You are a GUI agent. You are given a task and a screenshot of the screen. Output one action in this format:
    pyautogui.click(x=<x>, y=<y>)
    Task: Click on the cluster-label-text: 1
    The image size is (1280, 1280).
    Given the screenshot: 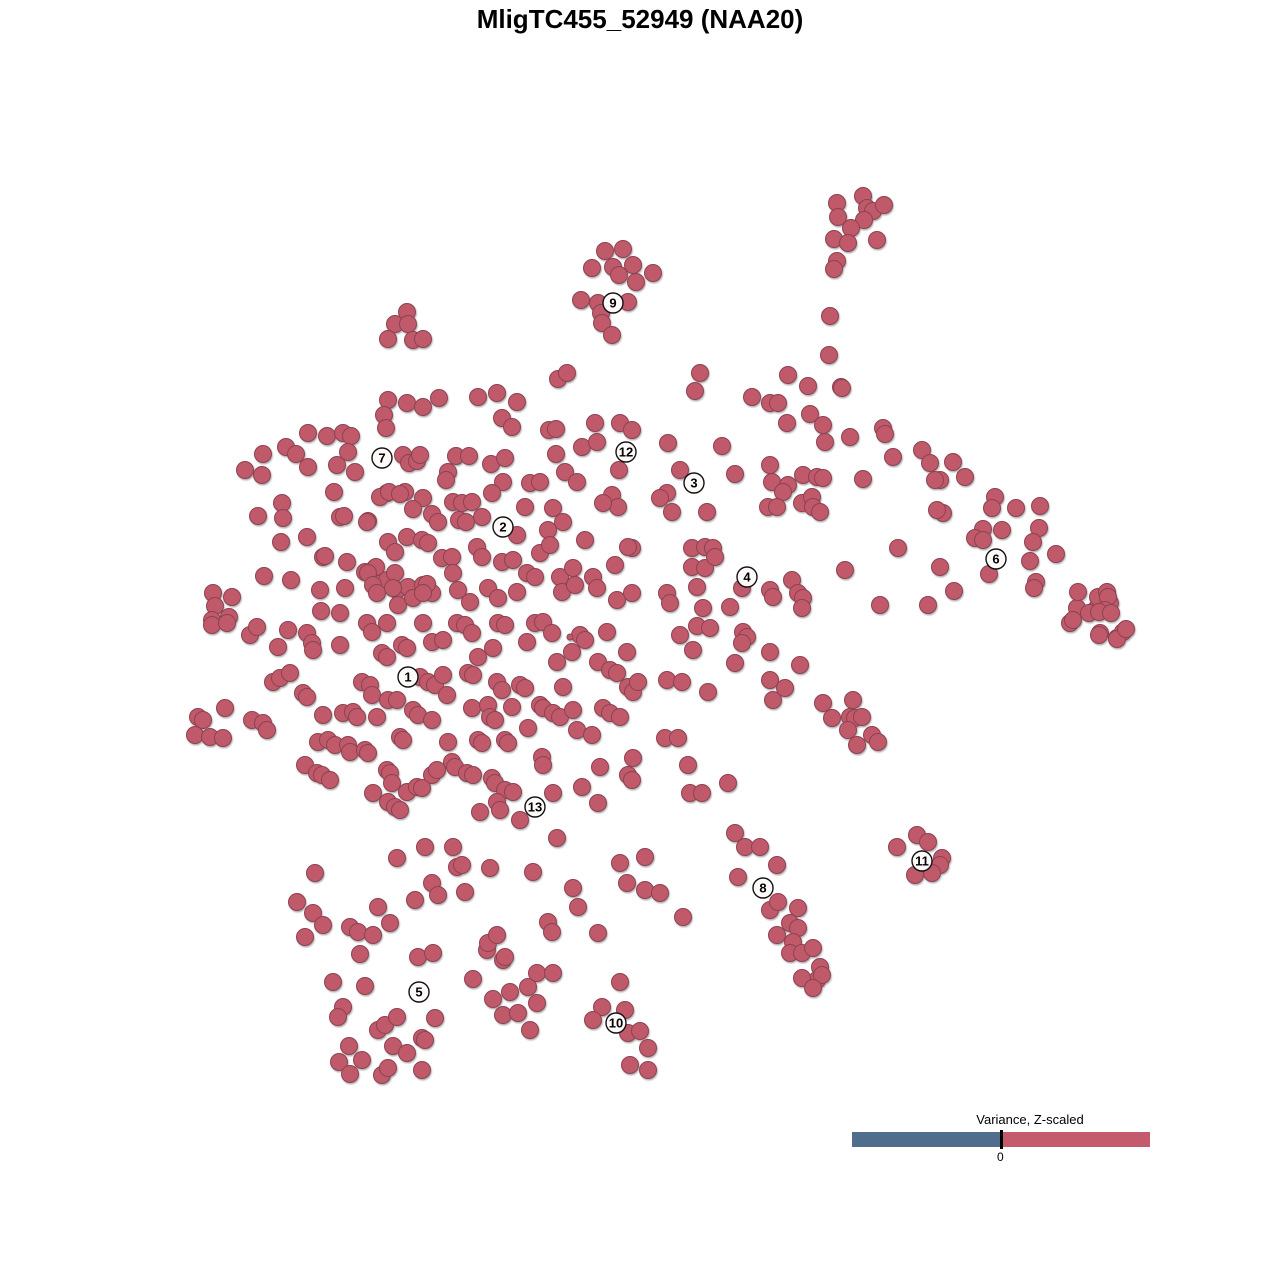 What is the action you would take?
    pyautogui.click(x=407, y=677)
    